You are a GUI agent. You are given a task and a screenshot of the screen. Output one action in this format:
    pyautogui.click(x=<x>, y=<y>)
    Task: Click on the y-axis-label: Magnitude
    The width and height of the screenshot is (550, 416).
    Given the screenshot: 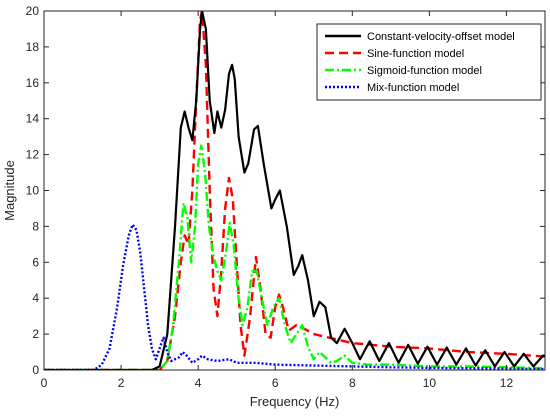 What is the action you would take?
    pyautogui.click(x=9, y=190)
    